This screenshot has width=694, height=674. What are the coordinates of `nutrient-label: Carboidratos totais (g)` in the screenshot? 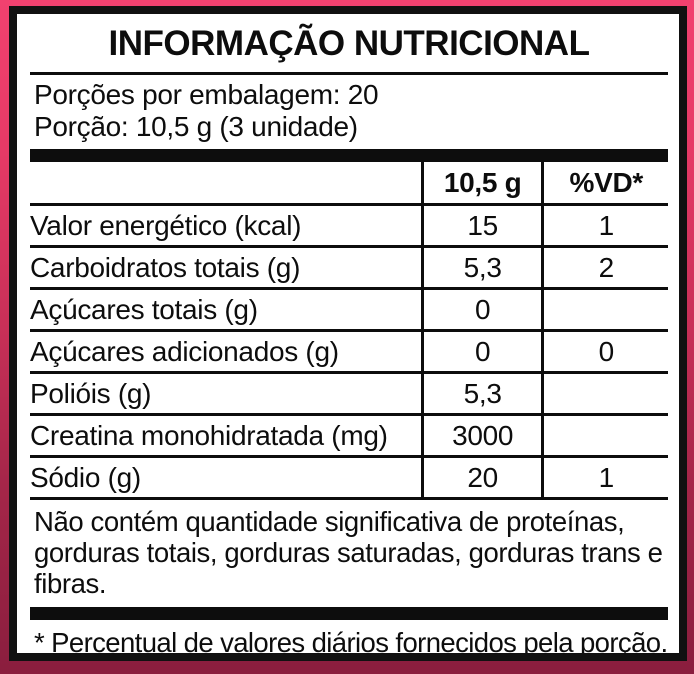 It's located at (226, 268).